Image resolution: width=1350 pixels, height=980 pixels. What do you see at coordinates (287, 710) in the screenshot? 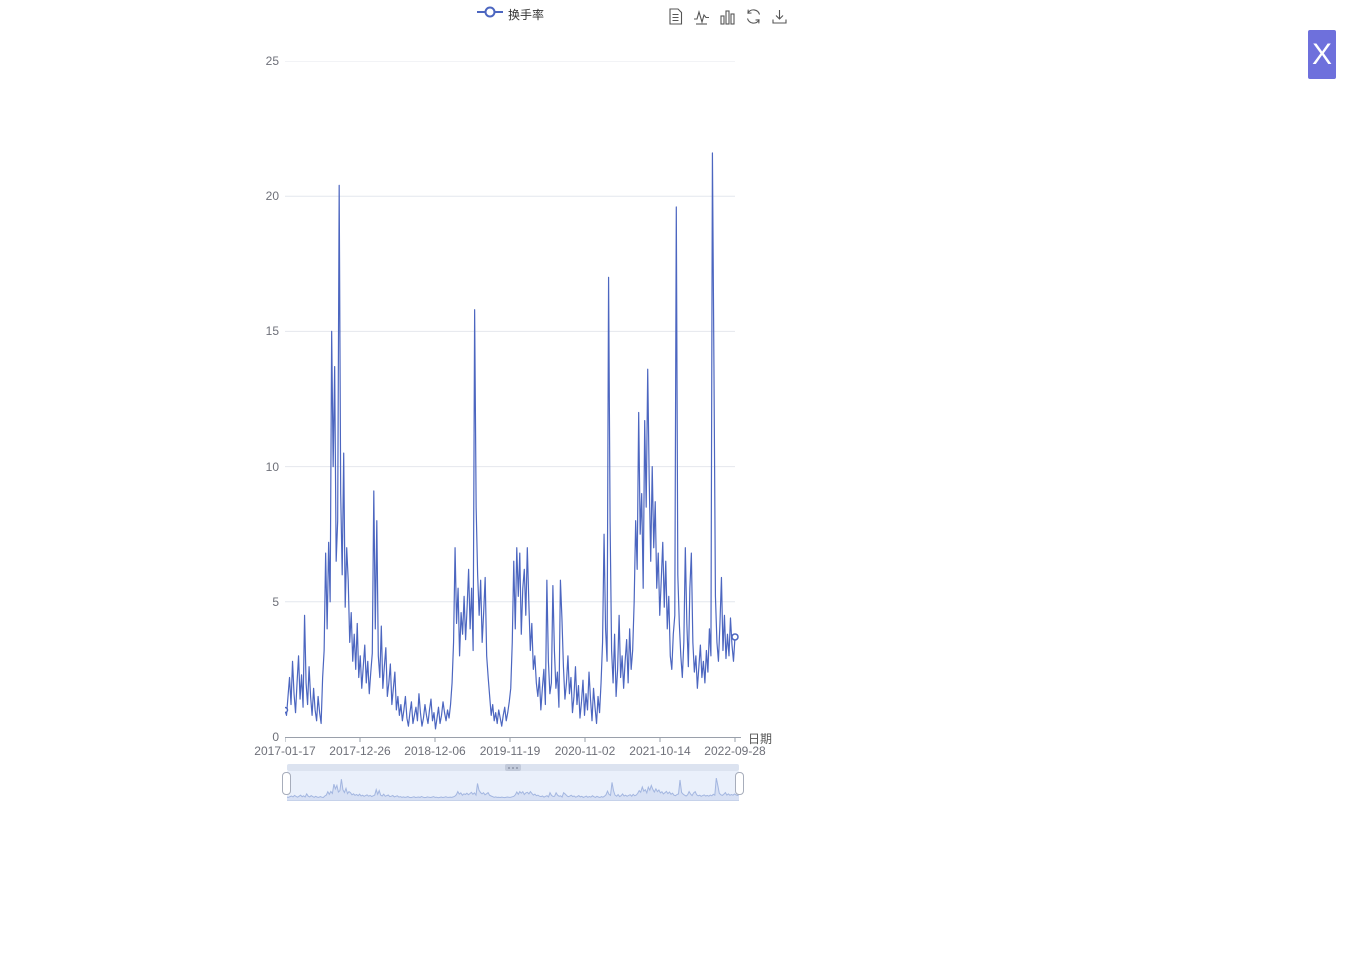
I see `series-start-marker` at bounding box center [287, 710].